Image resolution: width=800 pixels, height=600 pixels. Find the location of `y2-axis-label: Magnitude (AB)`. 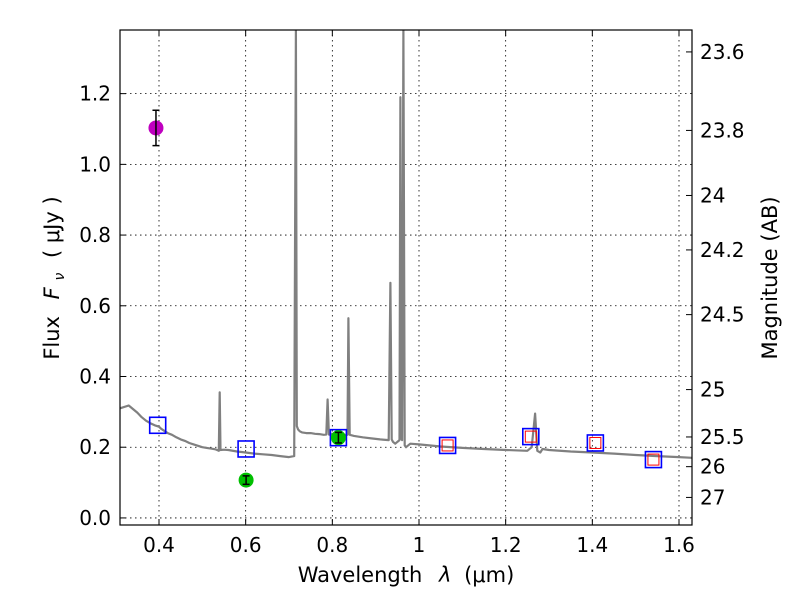

y2-axis-label: Magnitude (AB) is located at coordinates (770, 277).